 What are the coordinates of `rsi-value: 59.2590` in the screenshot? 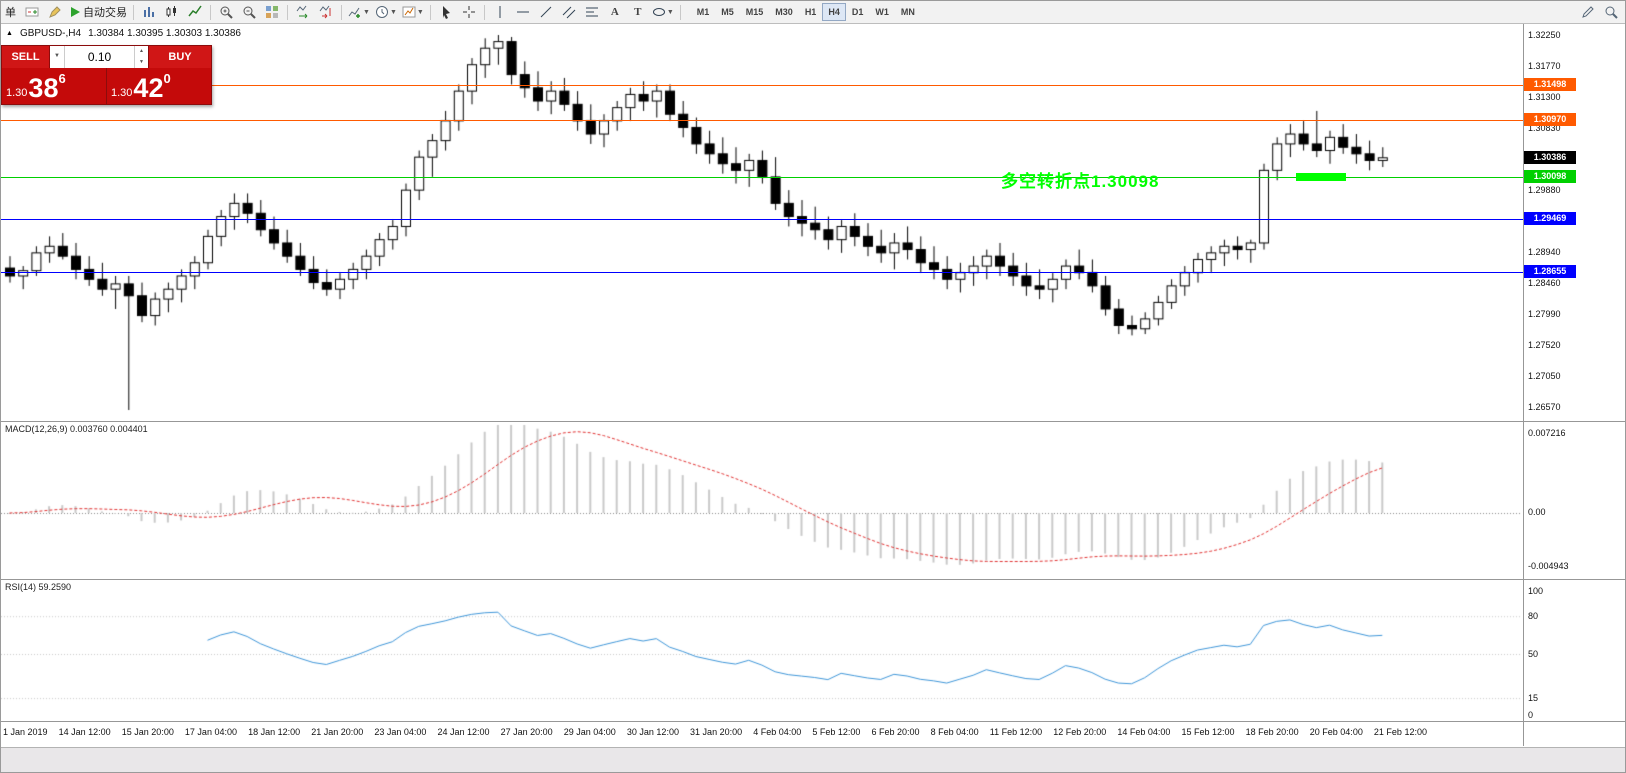 It's located at (55, 587).